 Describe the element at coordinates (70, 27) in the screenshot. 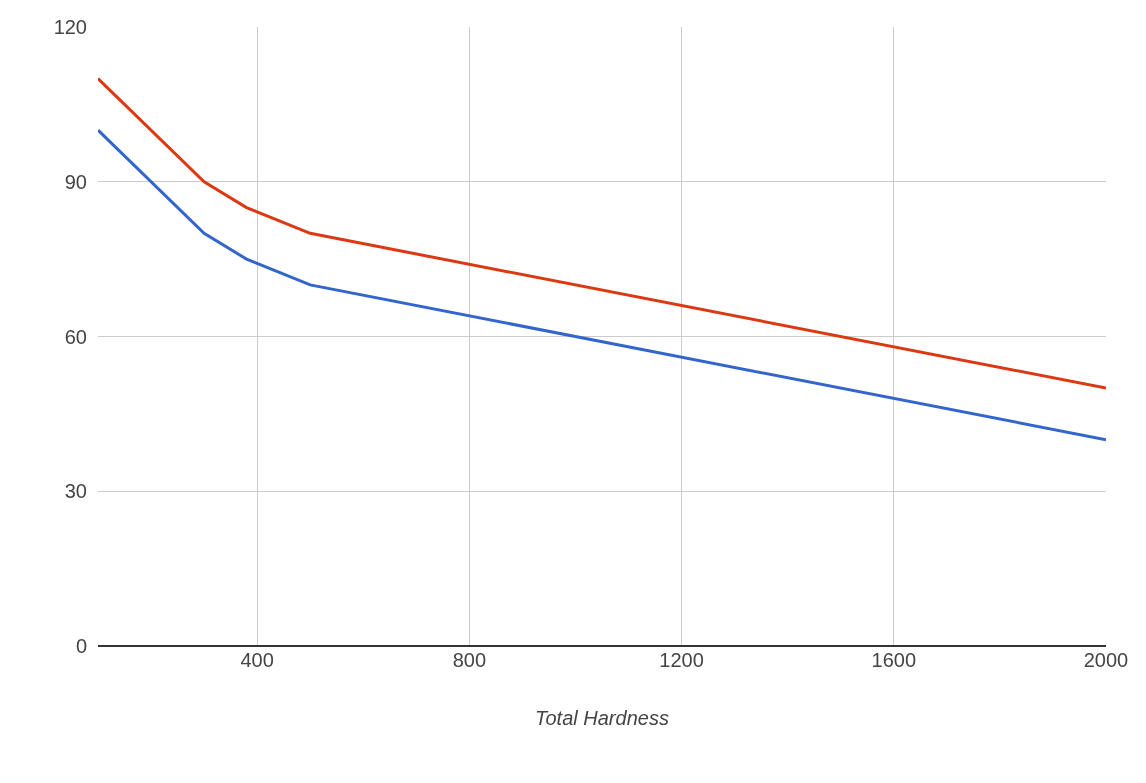

I see `y-tick-label: 120` at that location.